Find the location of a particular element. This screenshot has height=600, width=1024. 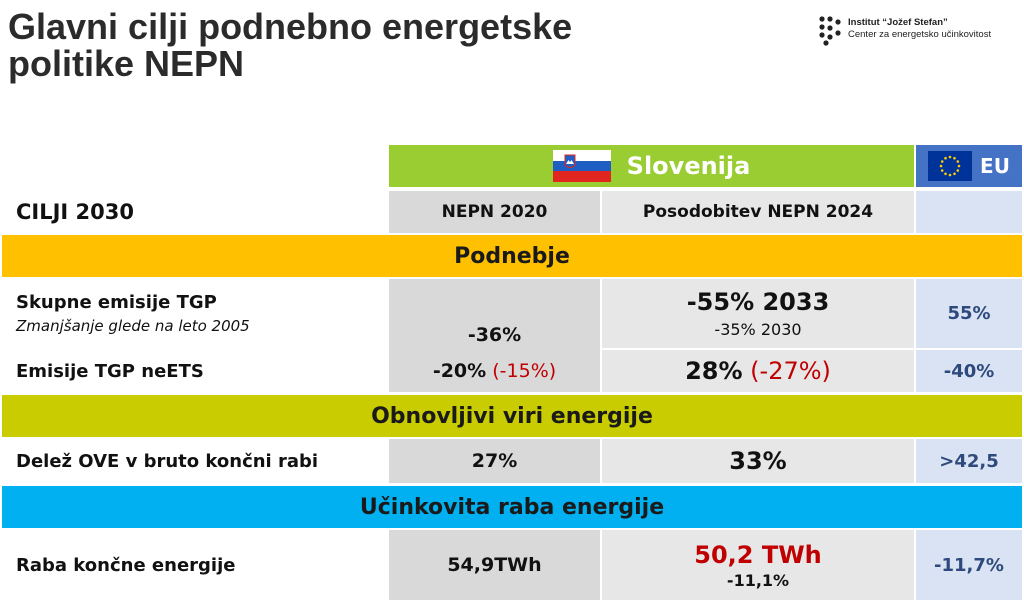

row-label-raba: Raba končne energije is located at coordinates (126, 565).